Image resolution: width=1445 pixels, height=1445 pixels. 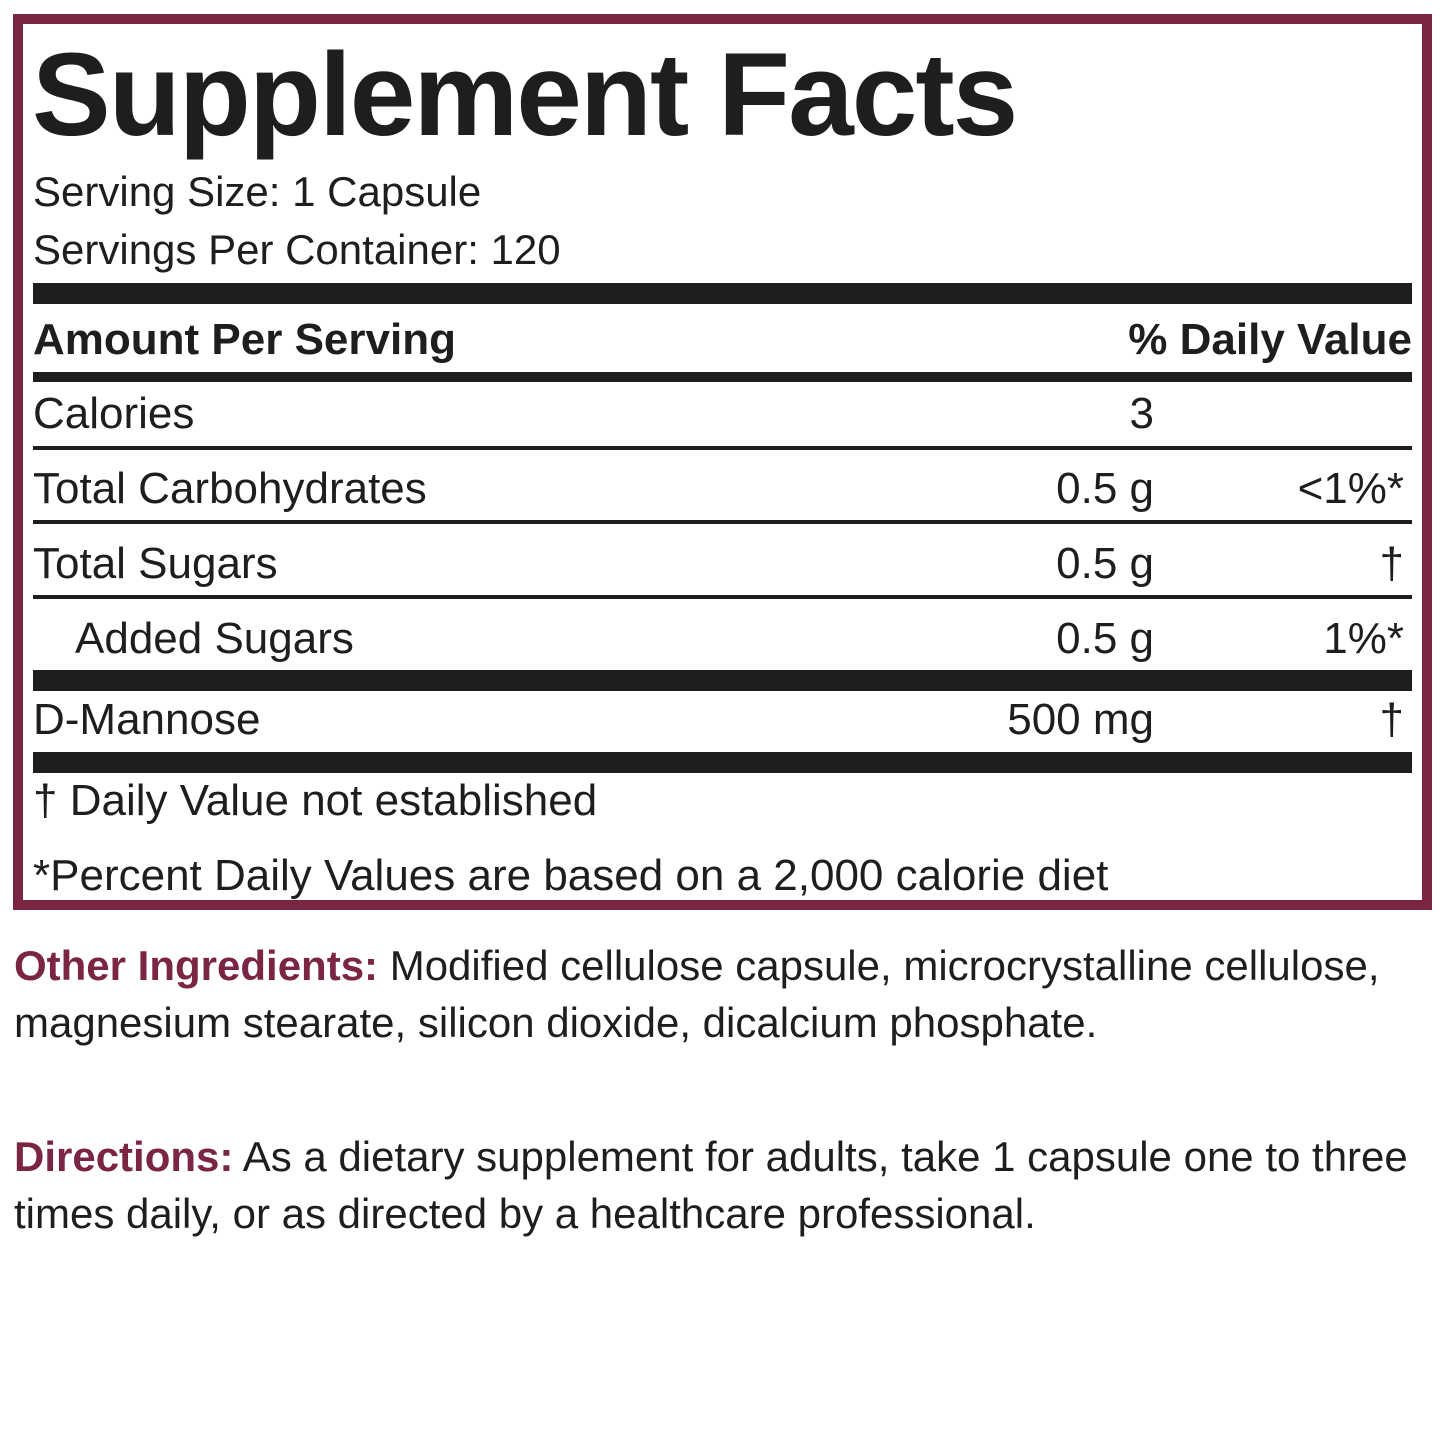 I want to click on footnote-dagger: † Daily Value not established, so click(x=315, y=800).